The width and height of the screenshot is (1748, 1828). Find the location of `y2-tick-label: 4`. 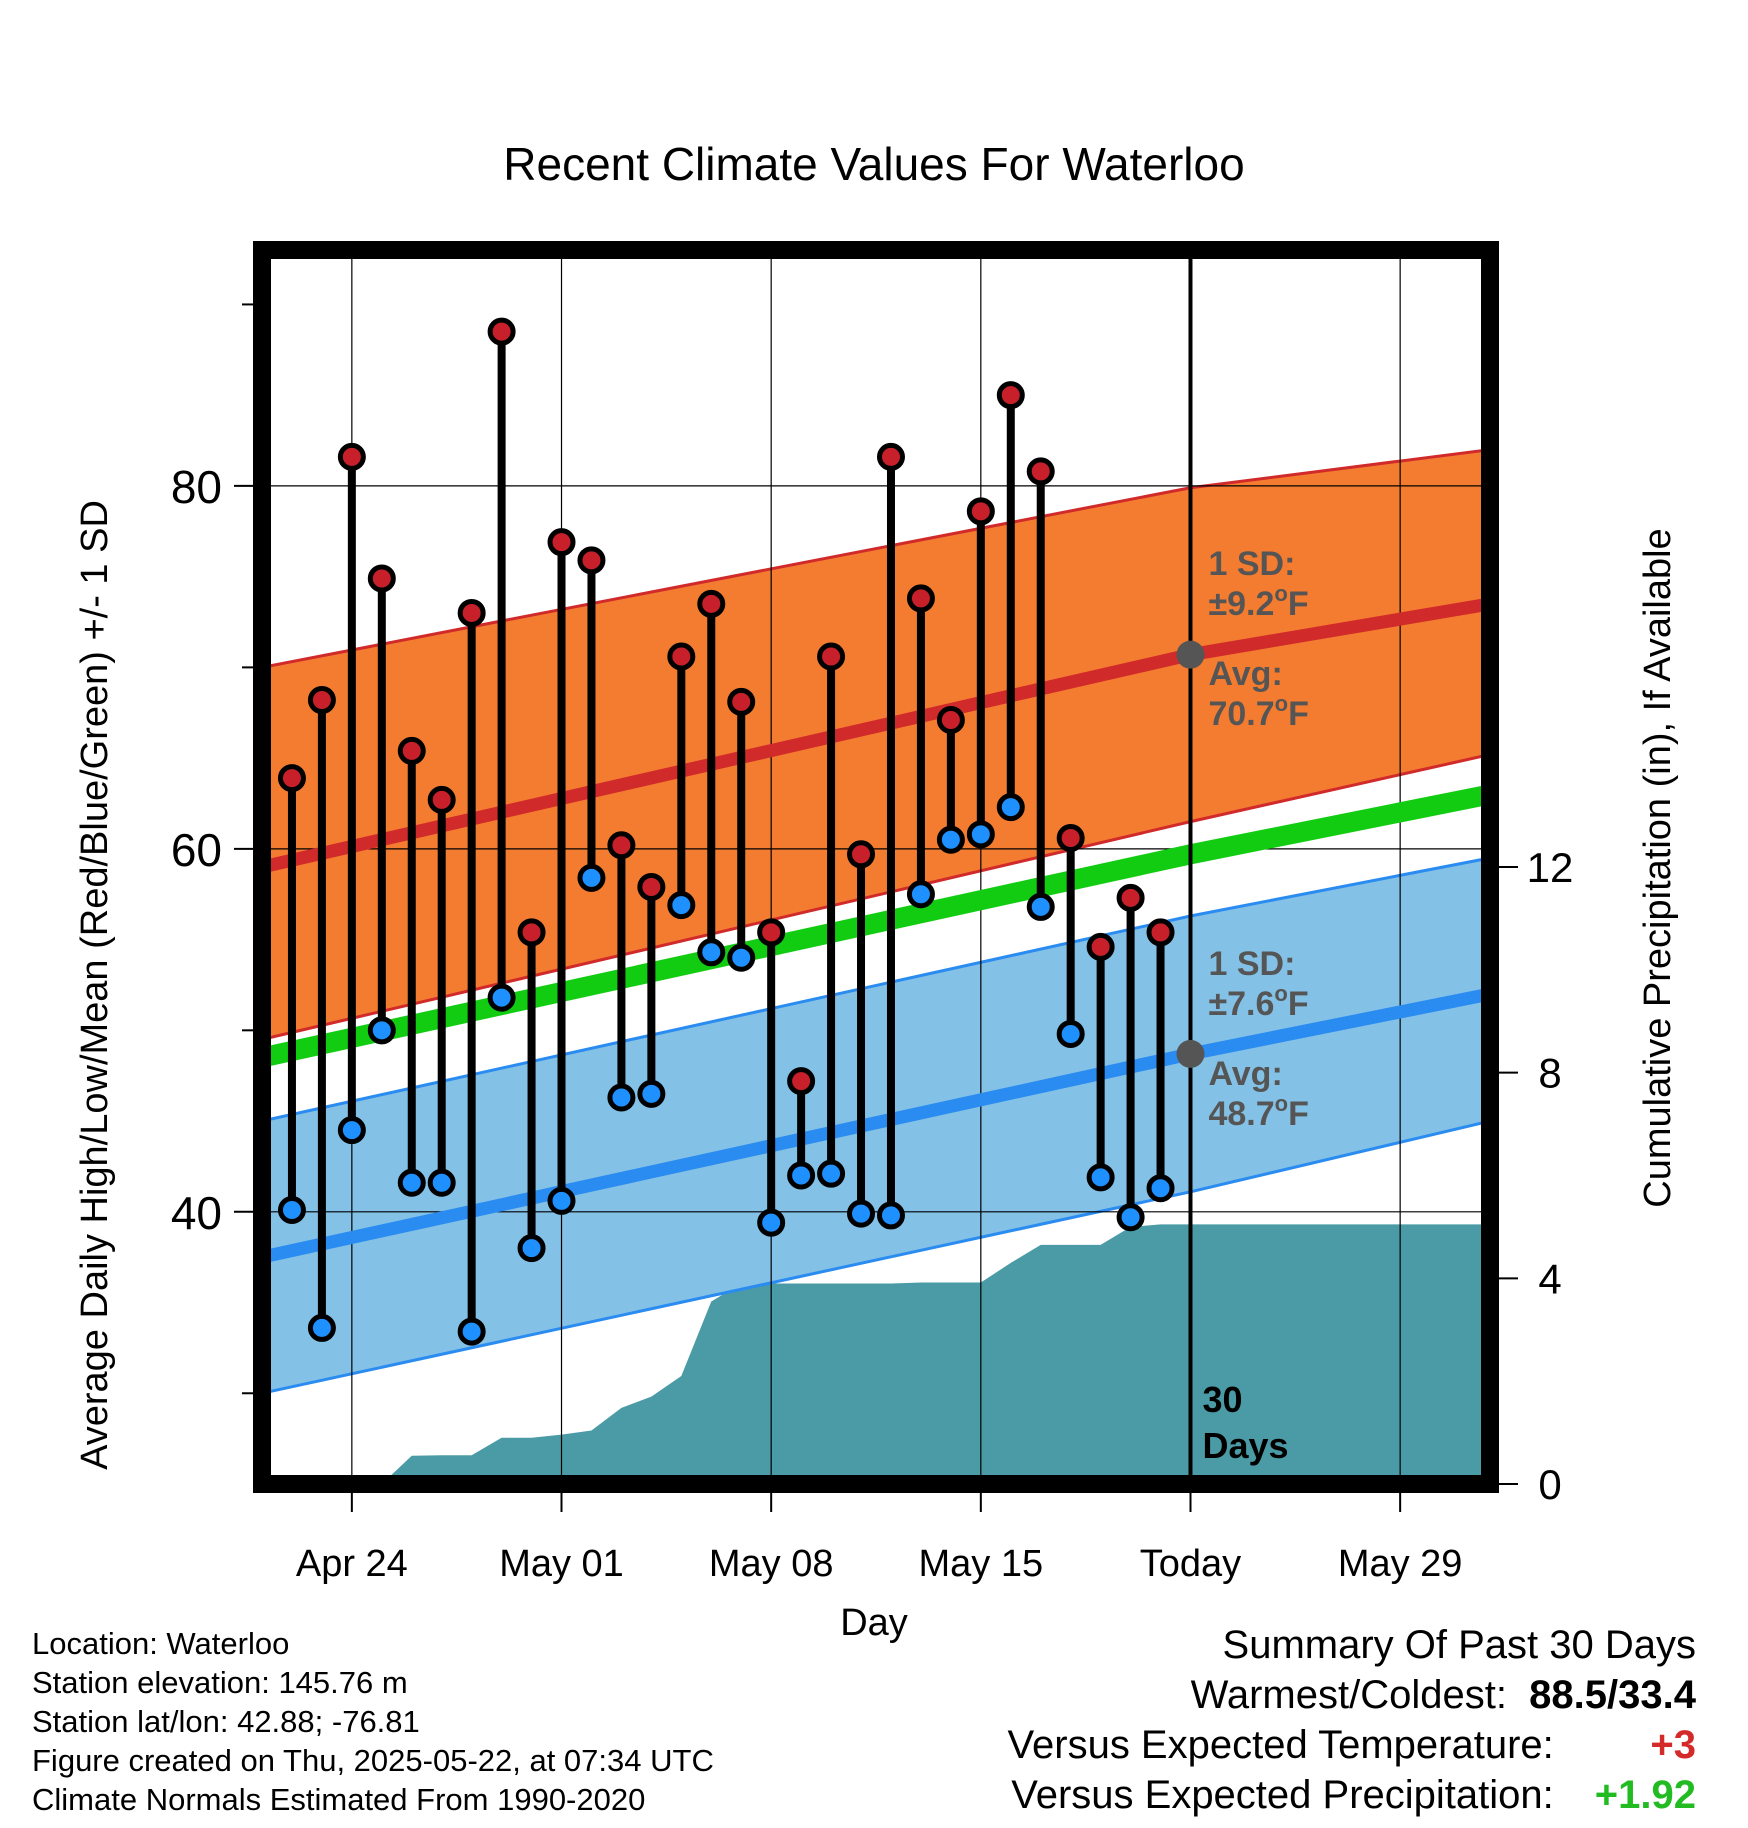

y2-tick-label: 4 is located at coordinates (1549, 1278).